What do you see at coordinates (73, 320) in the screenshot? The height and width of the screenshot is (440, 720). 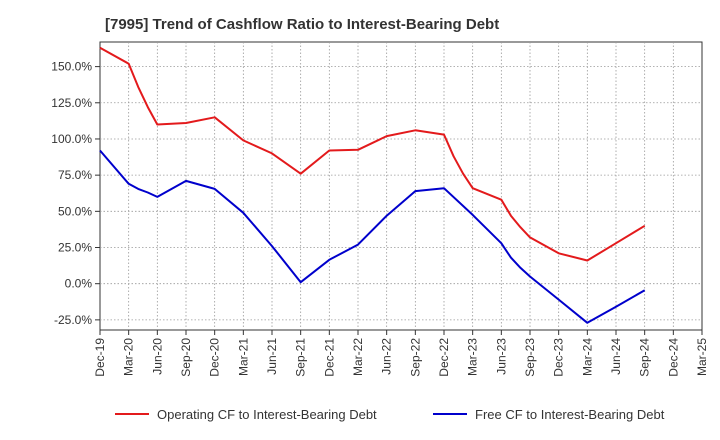 I see `y-tick-label: -25.0%` at bounding box center [73, 320].